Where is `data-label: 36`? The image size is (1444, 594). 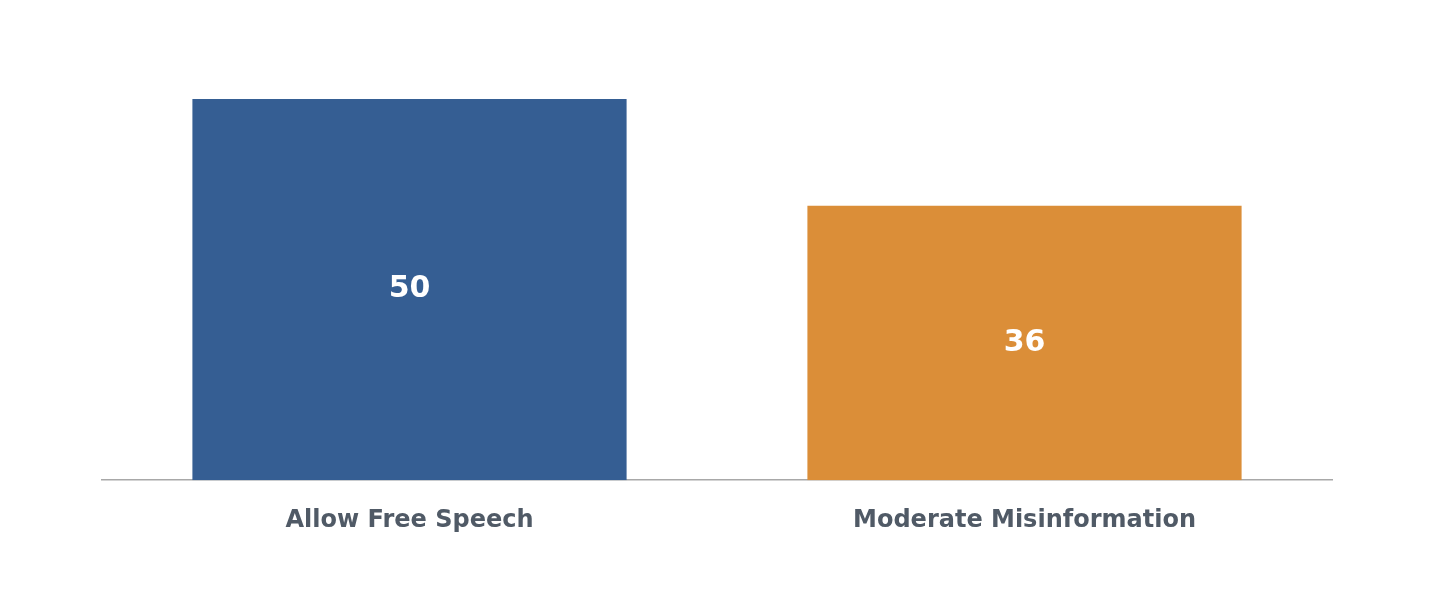
data-label: 36 is located at coordinates (1024, 340).